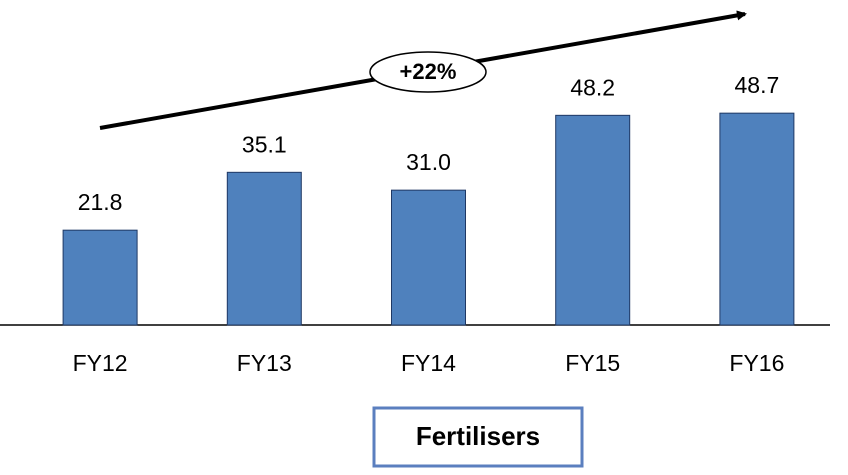 This screenshot has width=848, height=475. I want to click on annotation-bubble, so click(428, 72).